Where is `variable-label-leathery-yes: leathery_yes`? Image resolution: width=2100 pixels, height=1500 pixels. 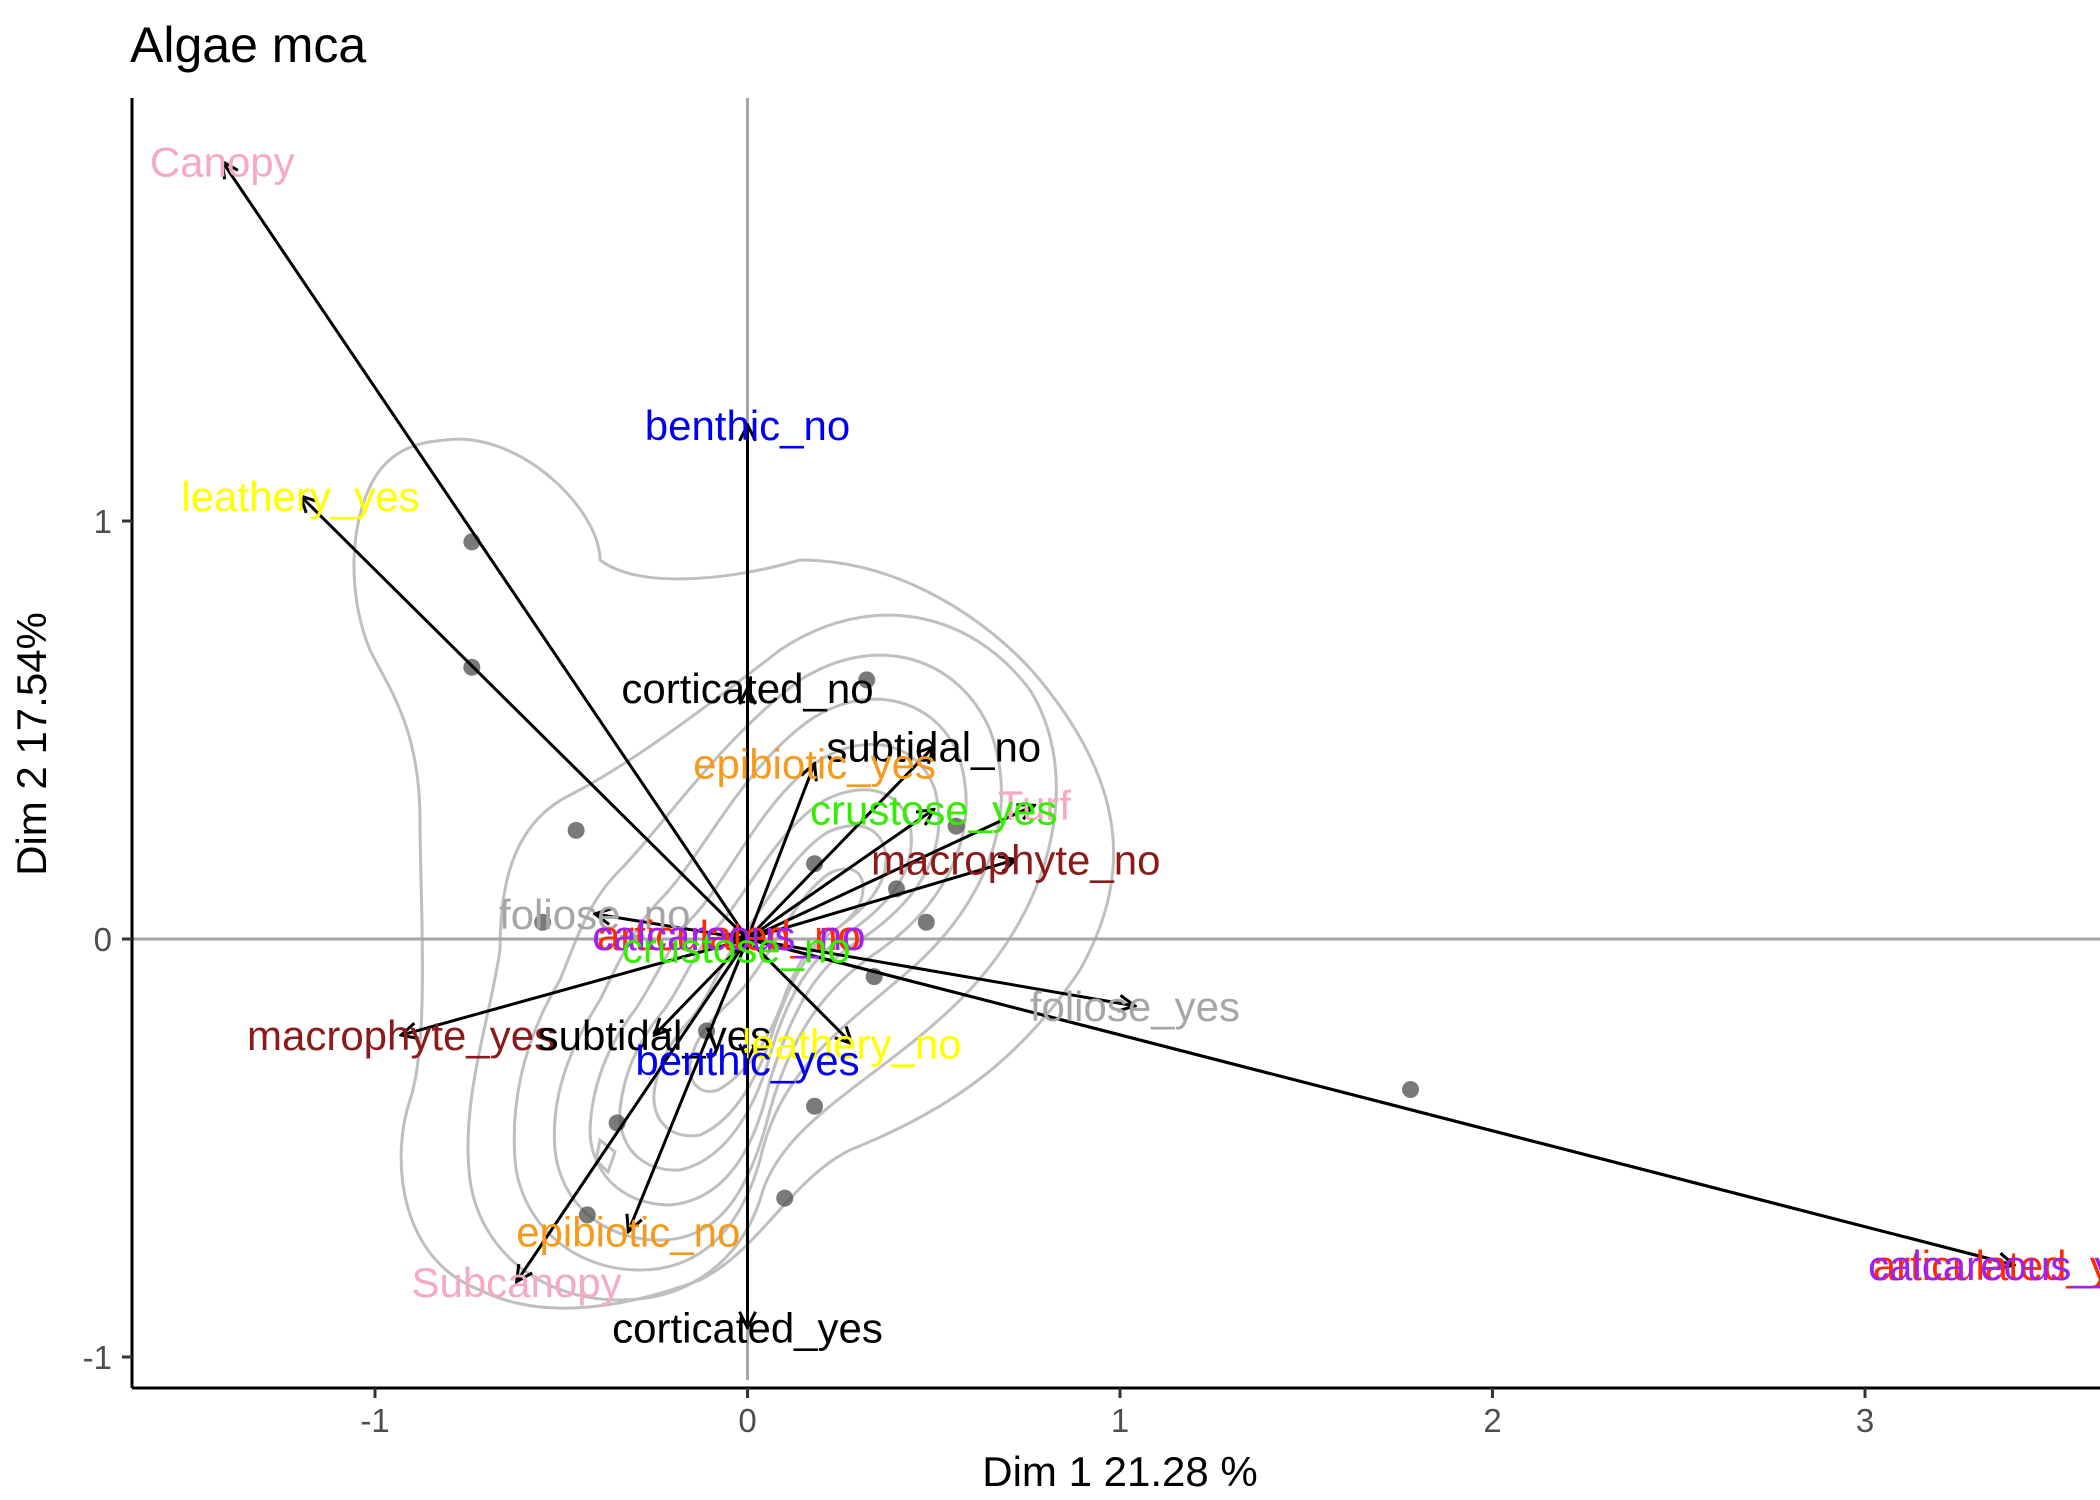
variable-label-leathery-yes: leathery_yes is located at coordinates (300, 496).